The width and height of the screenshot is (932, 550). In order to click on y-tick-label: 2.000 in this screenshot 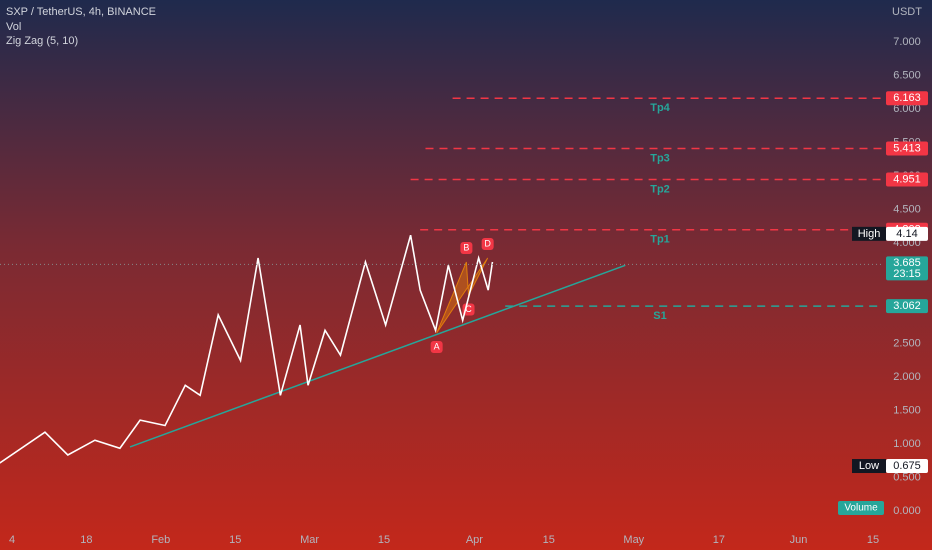, I will do `click(907, 377)`.